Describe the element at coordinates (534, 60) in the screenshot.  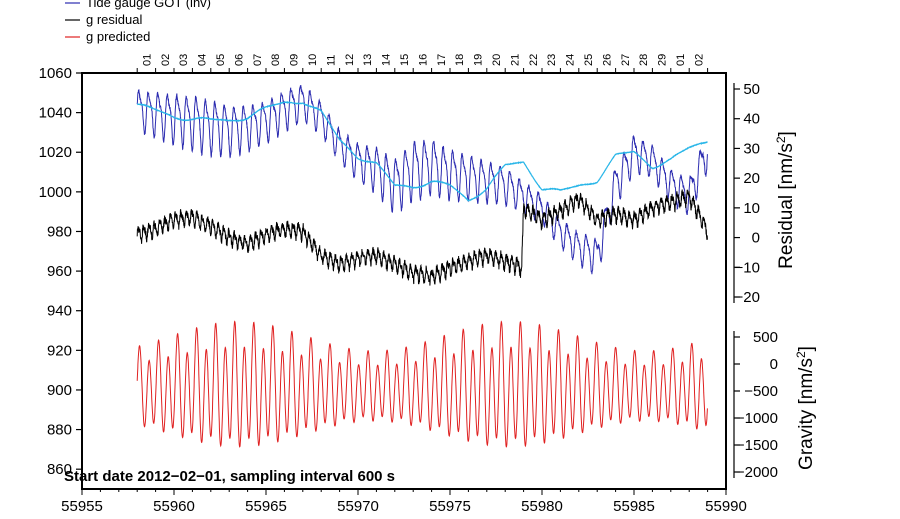
I see `top-day-label: 22` at that location.